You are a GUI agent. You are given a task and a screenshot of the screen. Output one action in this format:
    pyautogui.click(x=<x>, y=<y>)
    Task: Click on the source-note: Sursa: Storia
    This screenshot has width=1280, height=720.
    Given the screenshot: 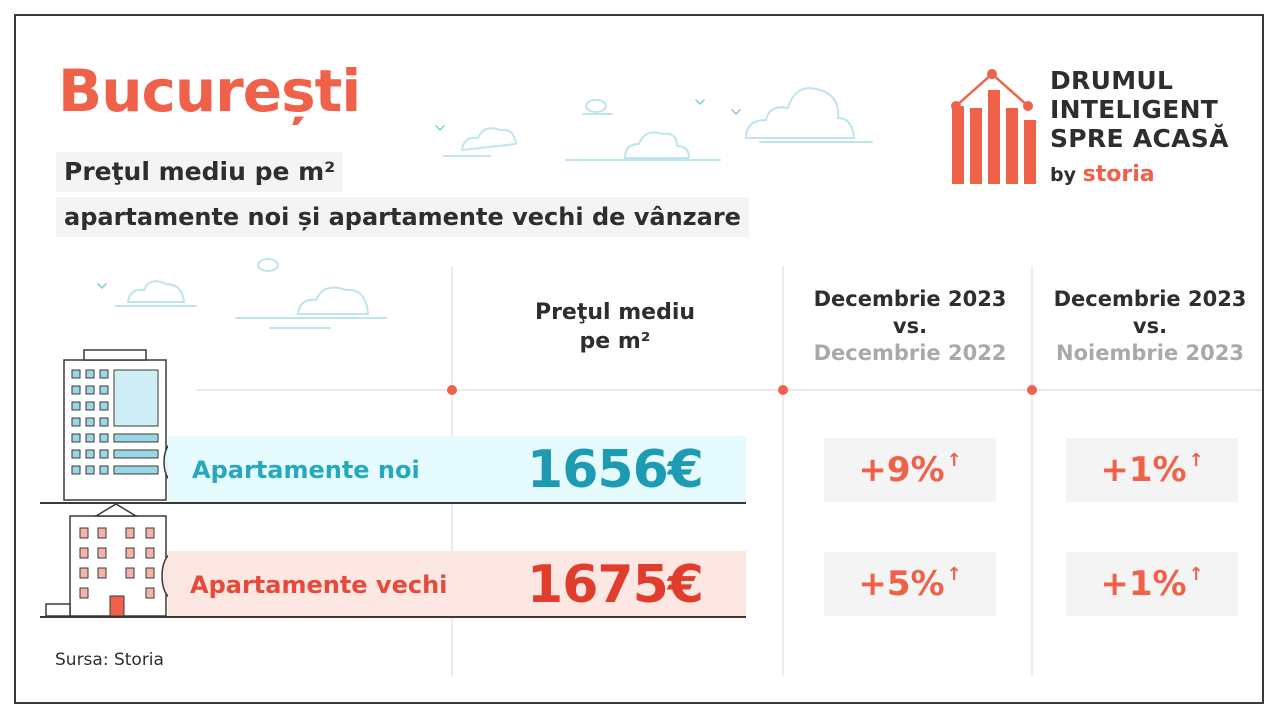 What is the action you would take?
    pyautogui.click(x=109, y=660)
    